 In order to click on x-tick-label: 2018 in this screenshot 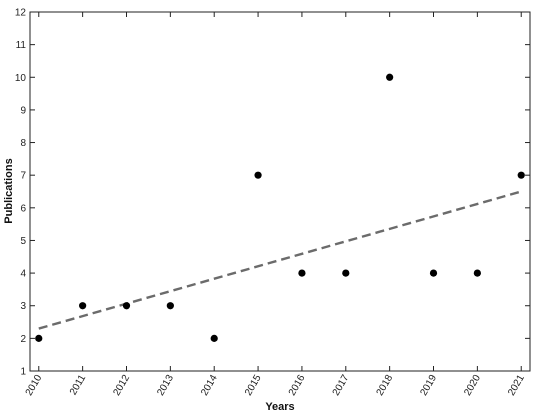, I will do `click(385, 385)`.